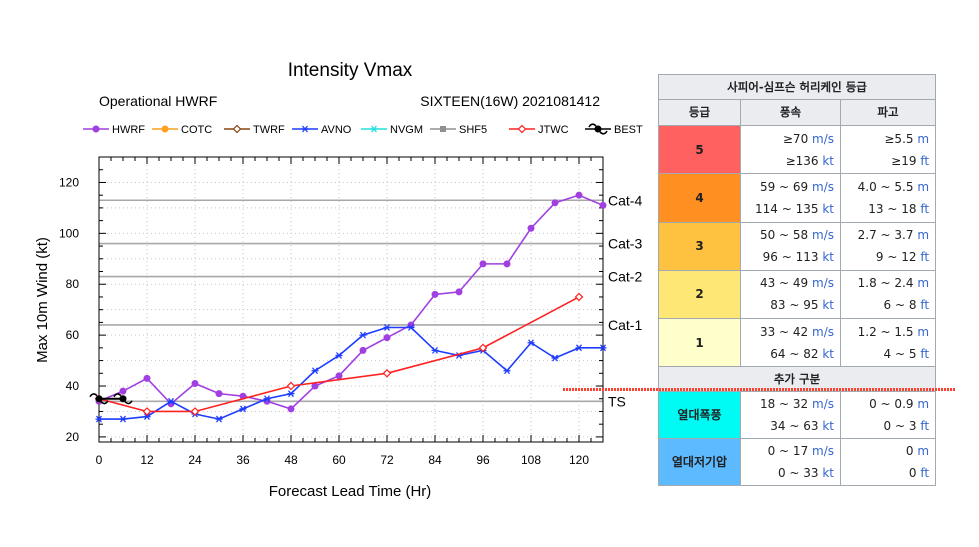  What do you see at coordinates (790, 294) in the screenshot?
I see `wind-speed-cell: 43 ~ 49 m/s 83 ~ 95 kt` at bounding box center [790, 294].